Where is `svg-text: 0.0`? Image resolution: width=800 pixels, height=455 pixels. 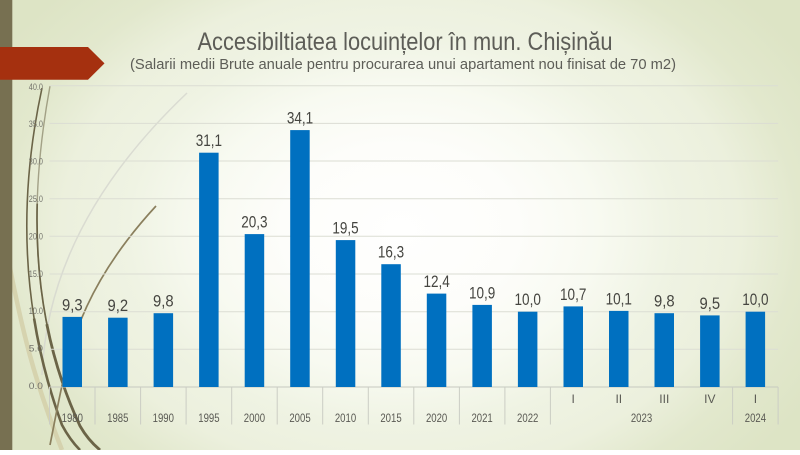
svg-text: 0.0 is located at coordinates (36, 386).